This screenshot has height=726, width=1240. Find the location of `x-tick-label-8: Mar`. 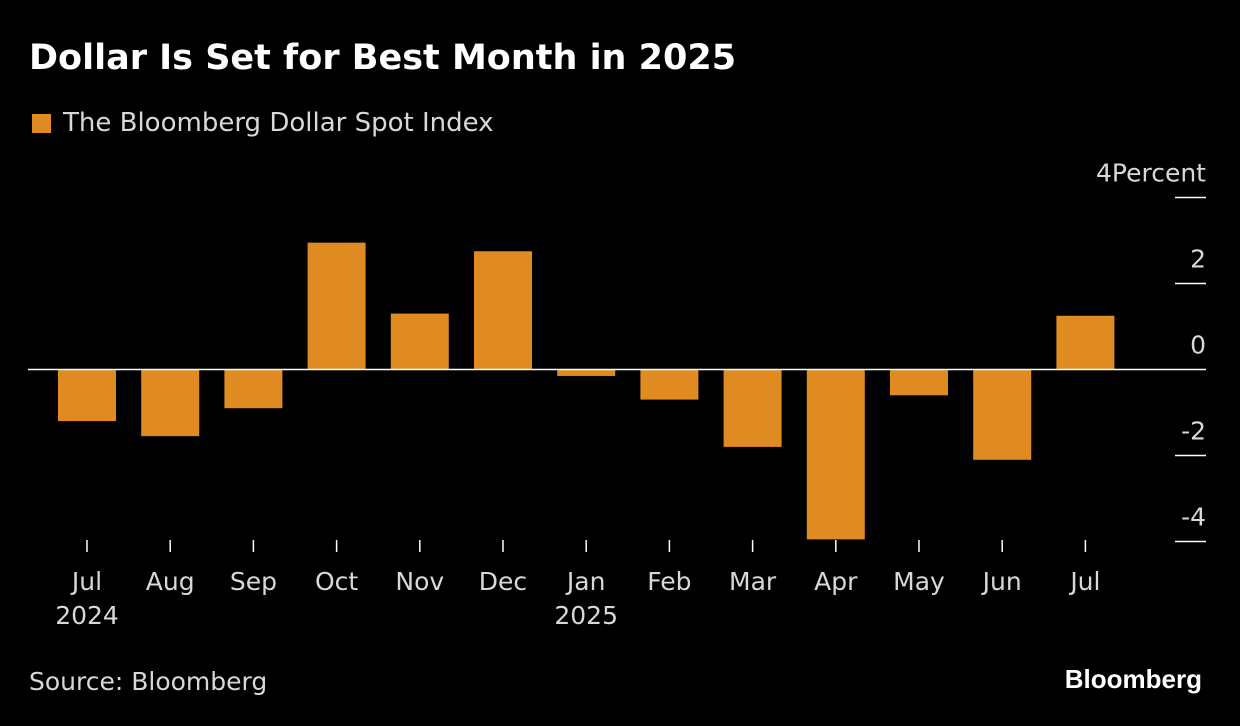

x-tick-label-8: Mar is located at coordinates (753, 581).